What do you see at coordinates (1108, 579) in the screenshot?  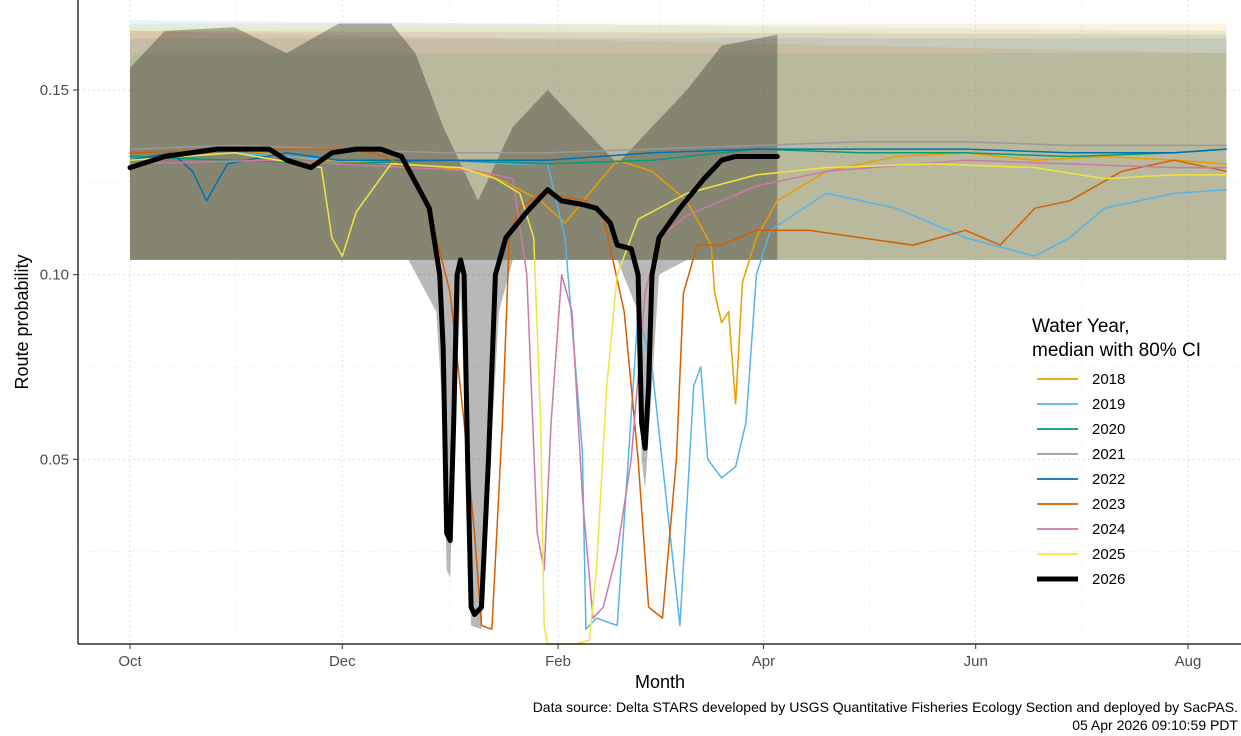 I see `legend-label-2026: 2026` at bounding box center [1108, 579].